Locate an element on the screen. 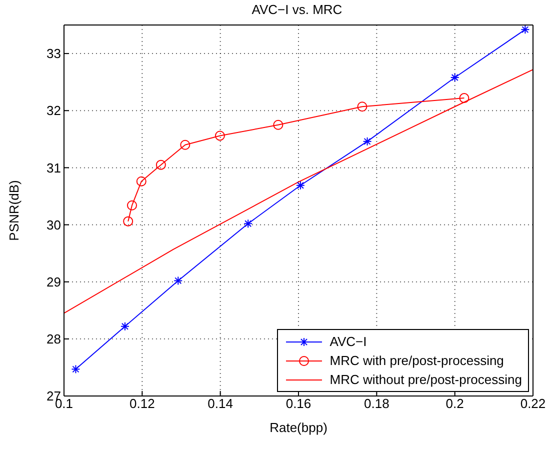 This screenshot has width=554, height=456. y-axis-title: PSNR(dB) is located at coordinates (14, 210).